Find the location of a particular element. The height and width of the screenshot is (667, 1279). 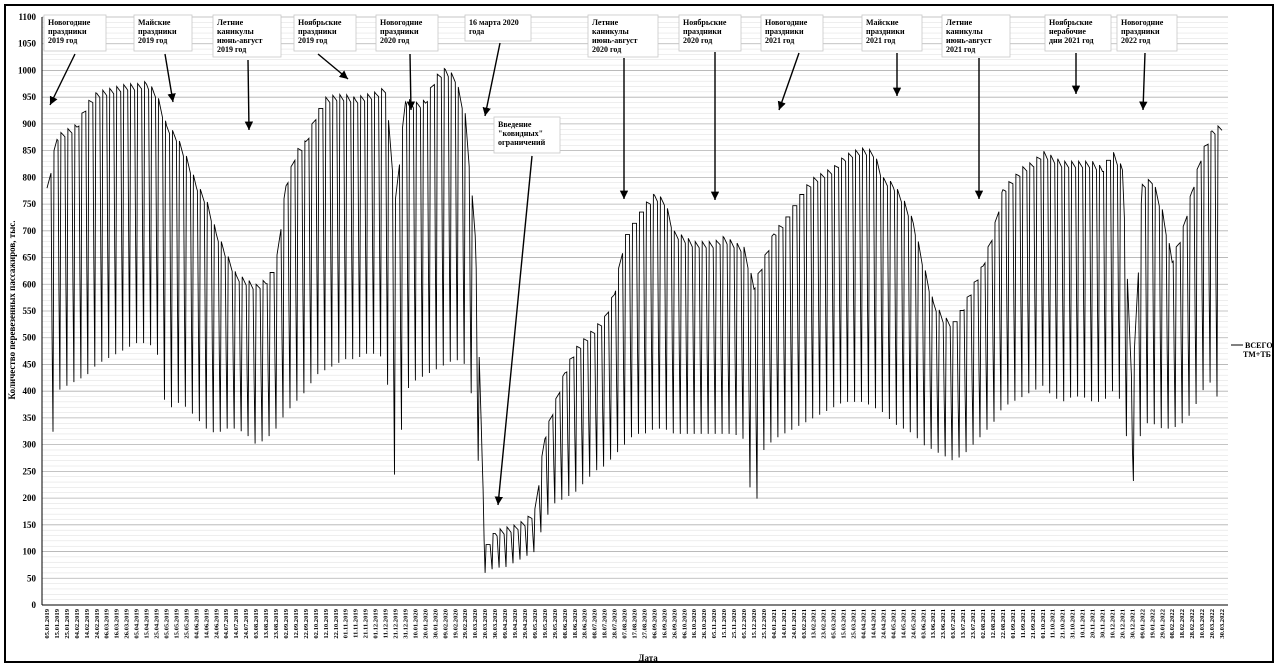

x-tick-label: 05.12.2020 is located at coordinates (744, 623).